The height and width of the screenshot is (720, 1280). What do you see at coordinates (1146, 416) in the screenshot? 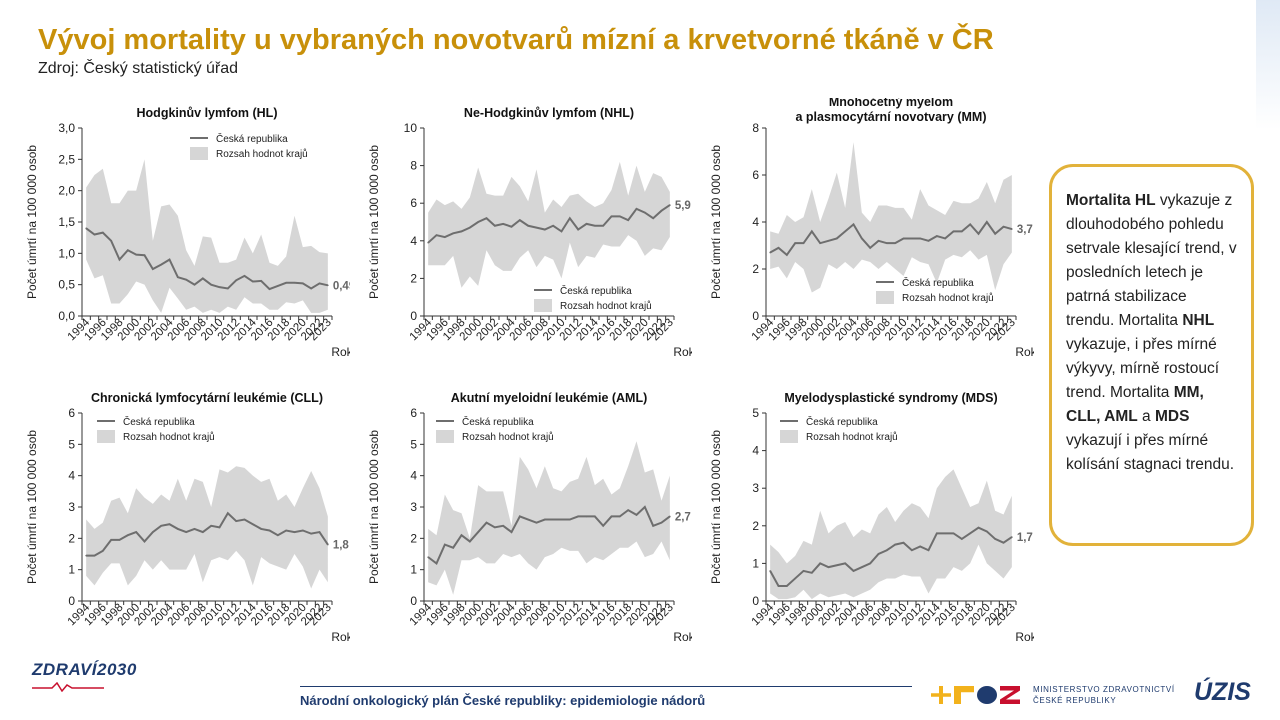
I see `callout-text-3: a` at bounding box center [1146, 416].